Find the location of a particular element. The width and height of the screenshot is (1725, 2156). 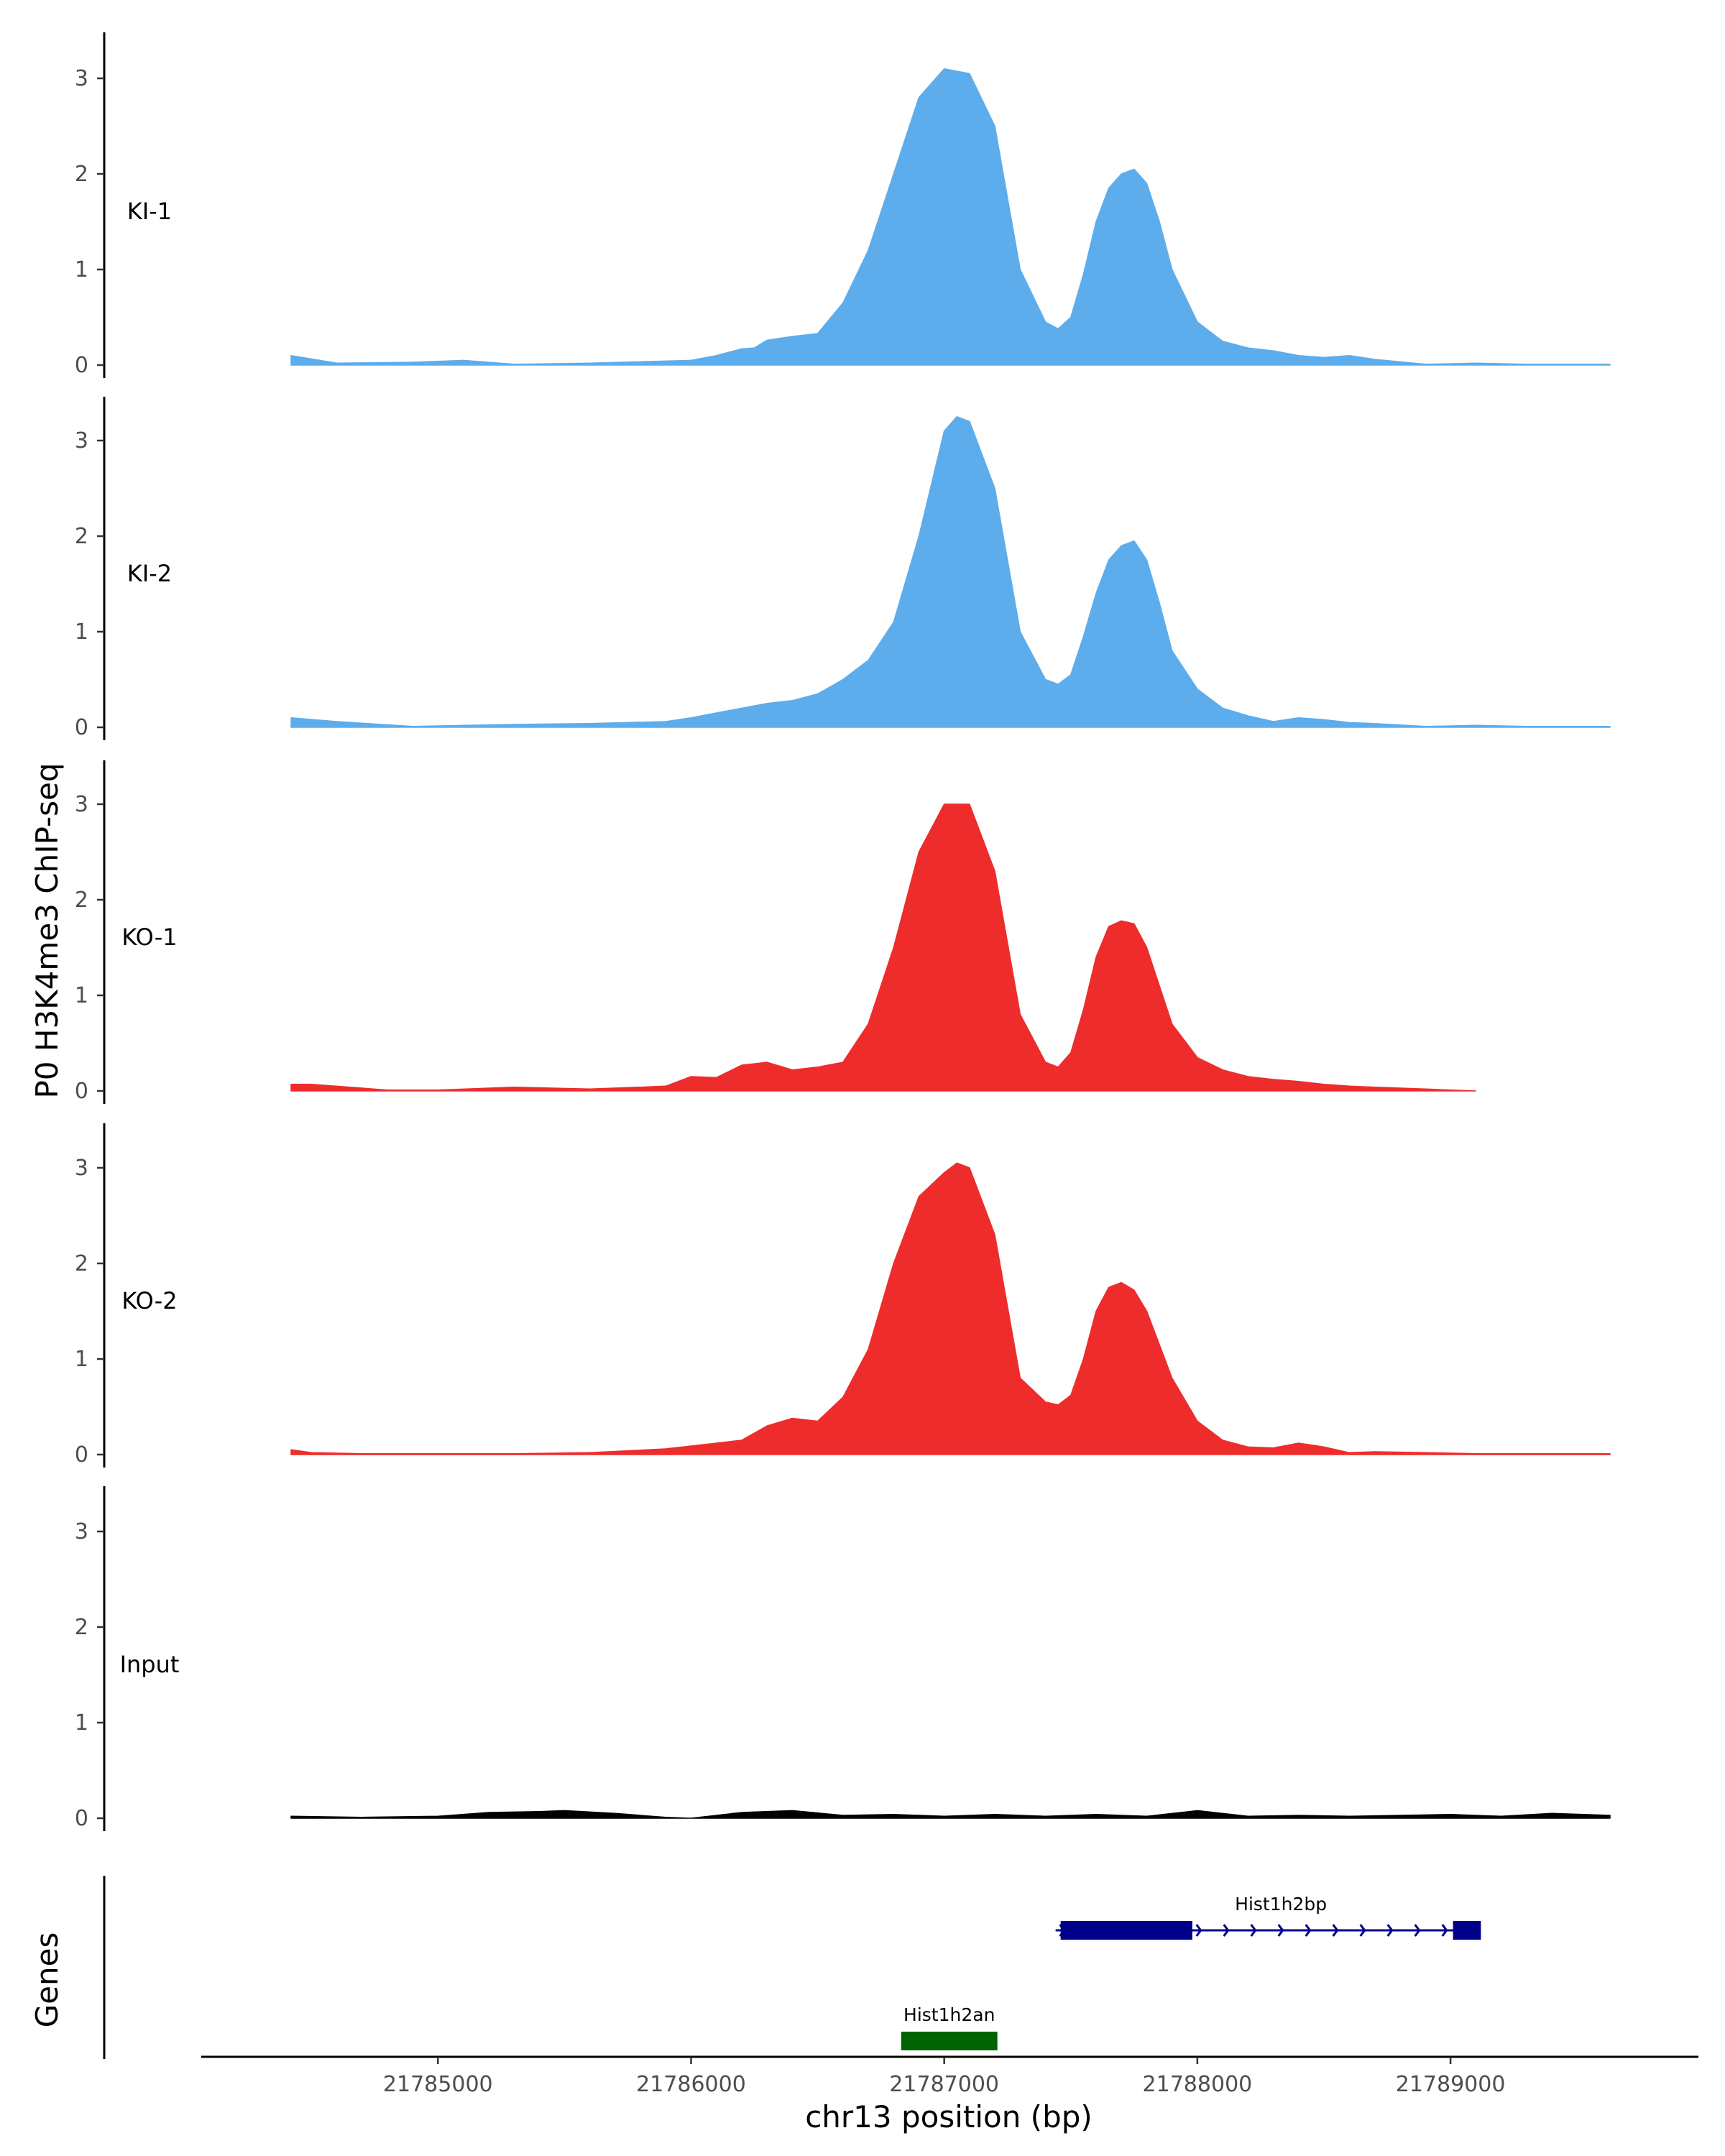

gene-hist1h2bp: Hist1h2bp is located at coordinates (1268, 1917).